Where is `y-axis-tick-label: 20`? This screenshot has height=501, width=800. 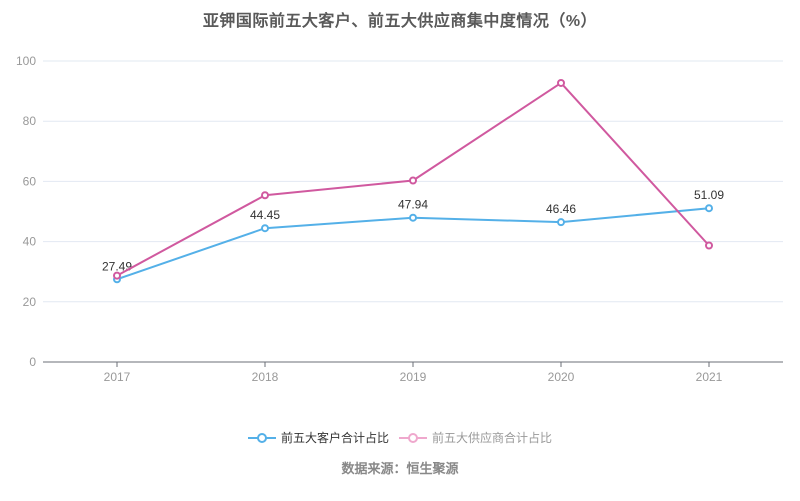
y-axis-tick-label: 20 is located at coordinates (30, 302).